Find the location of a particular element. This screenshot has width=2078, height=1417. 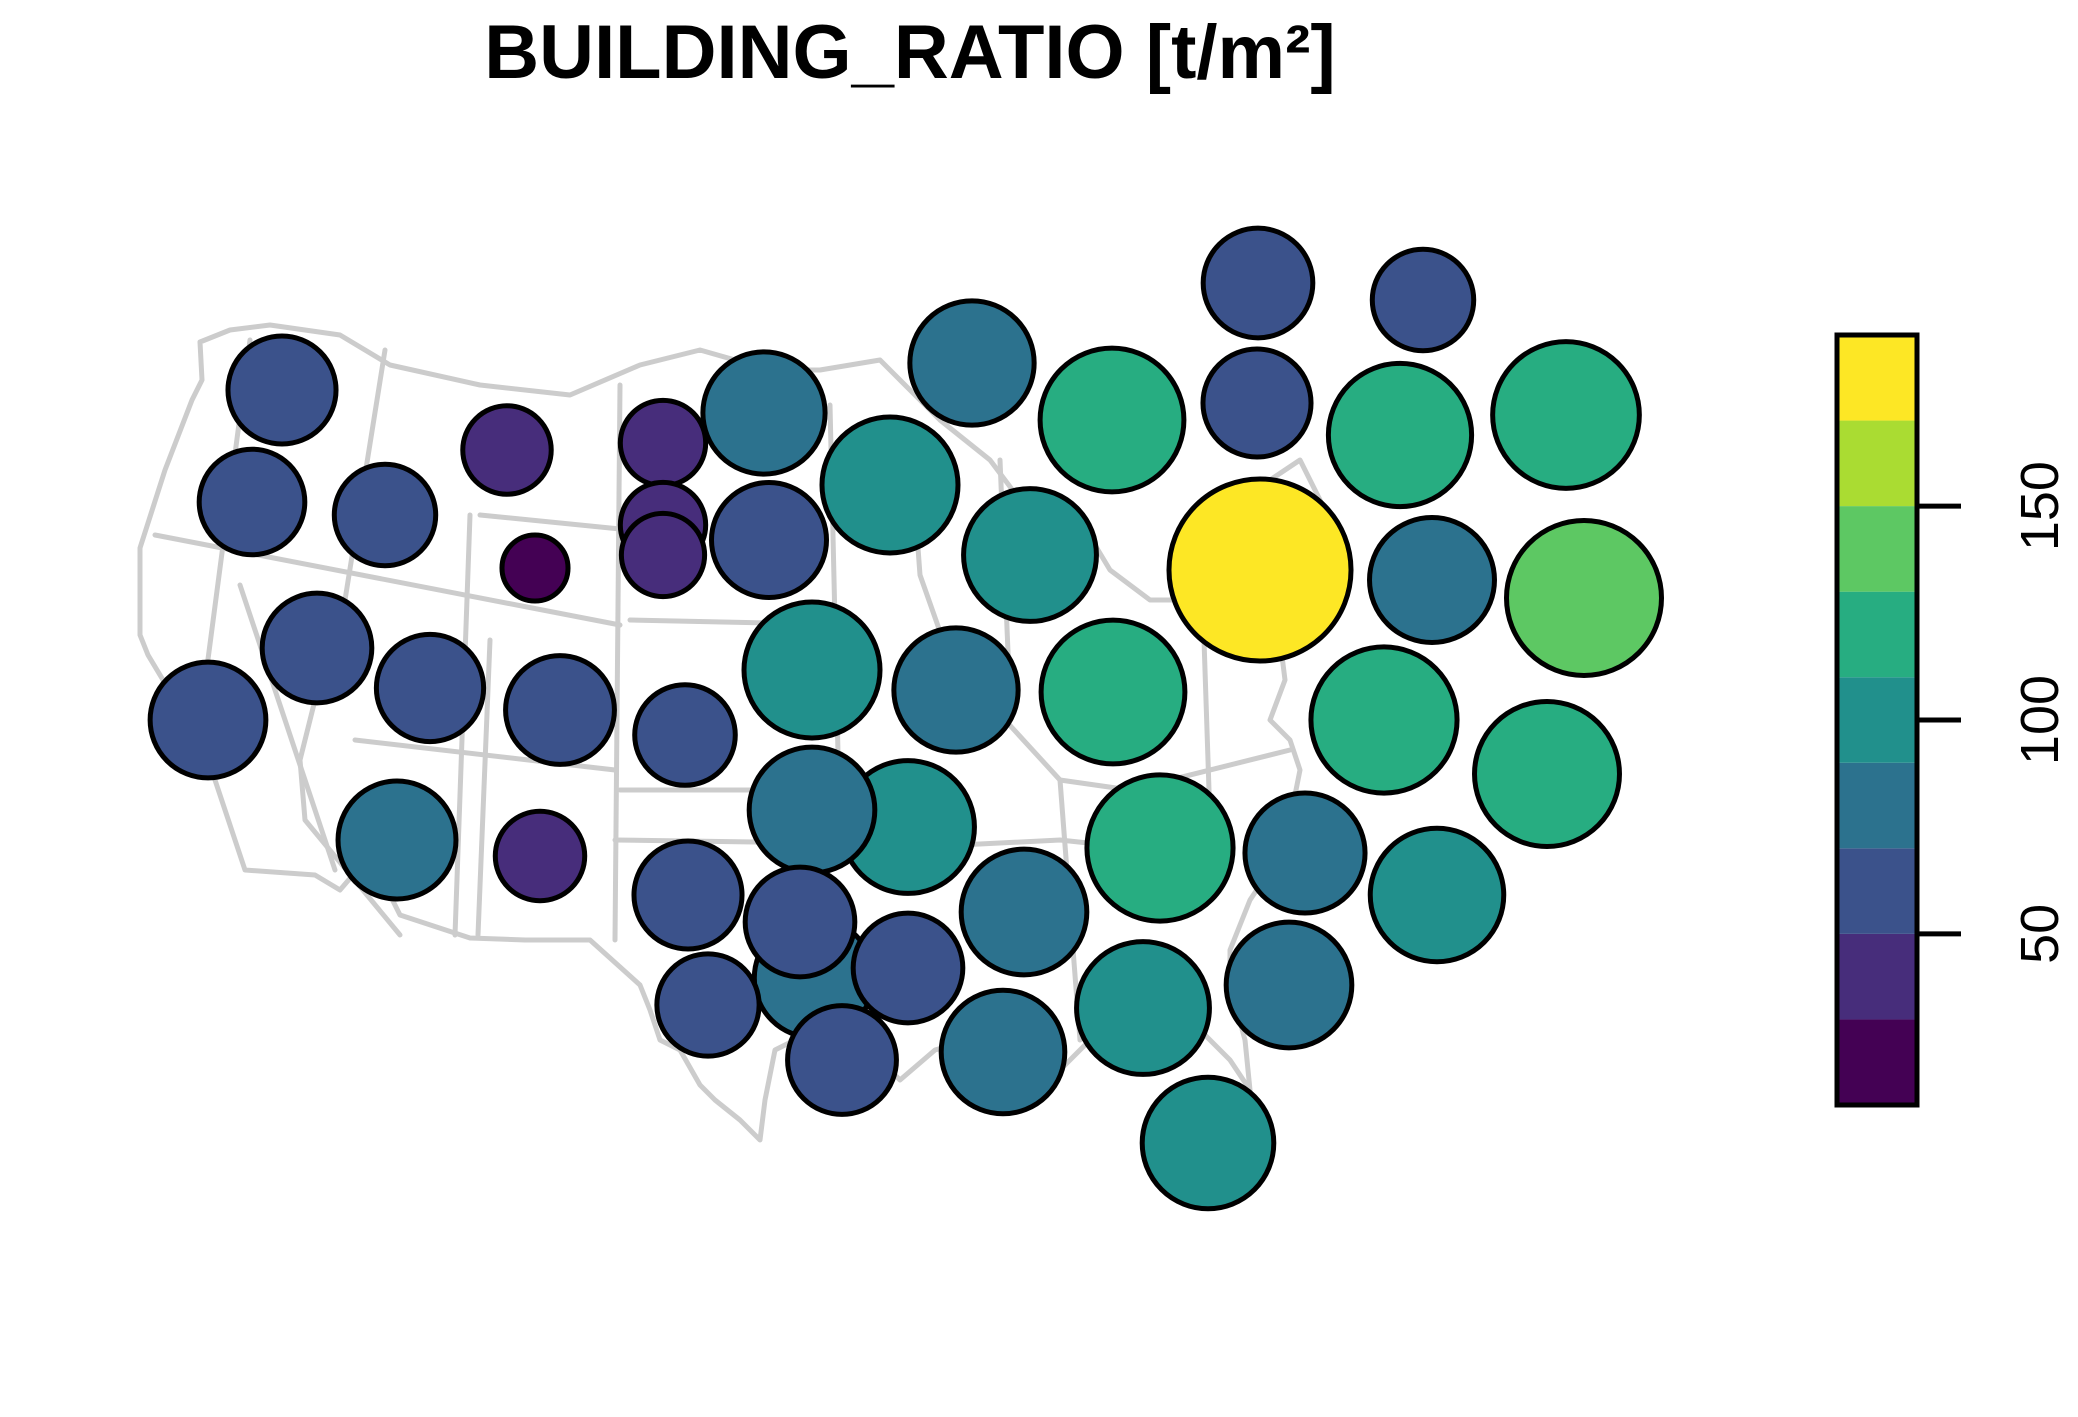

legend-color-bins is located at coordinates (1877, 720).